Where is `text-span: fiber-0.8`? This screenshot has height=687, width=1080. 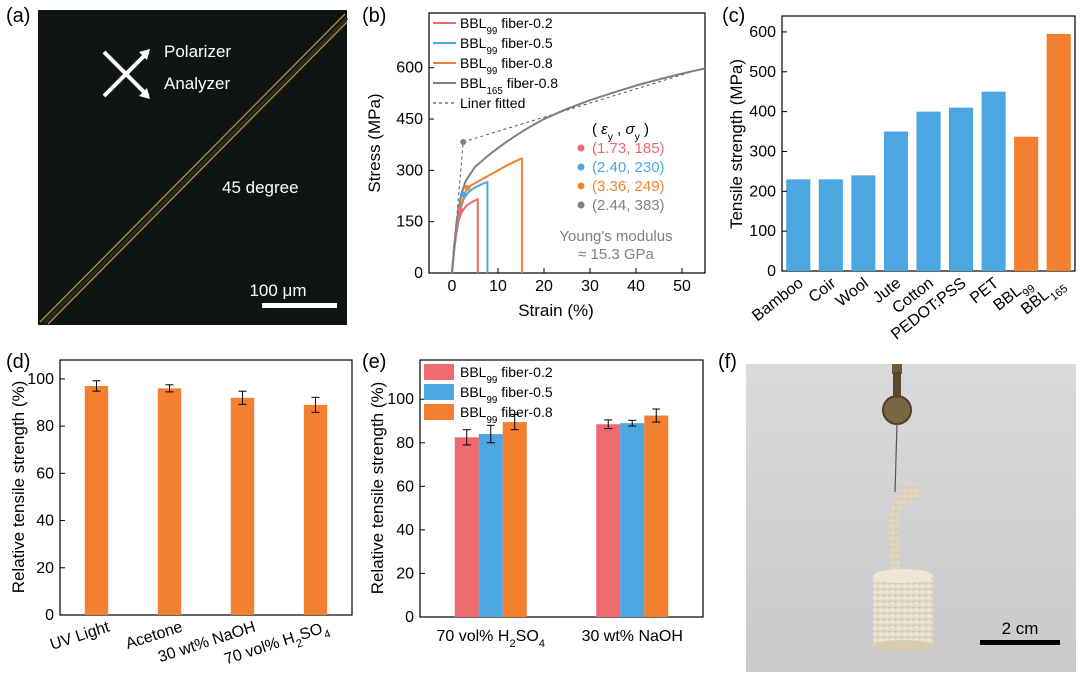
text-span: fiber-0.8 is located at coordinates (530, 83).